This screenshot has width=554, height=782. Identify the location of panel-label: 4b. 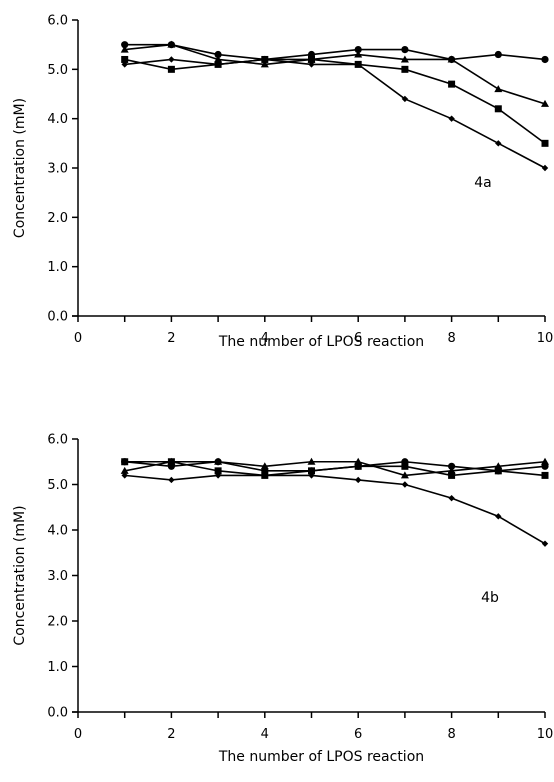
(490, 598).